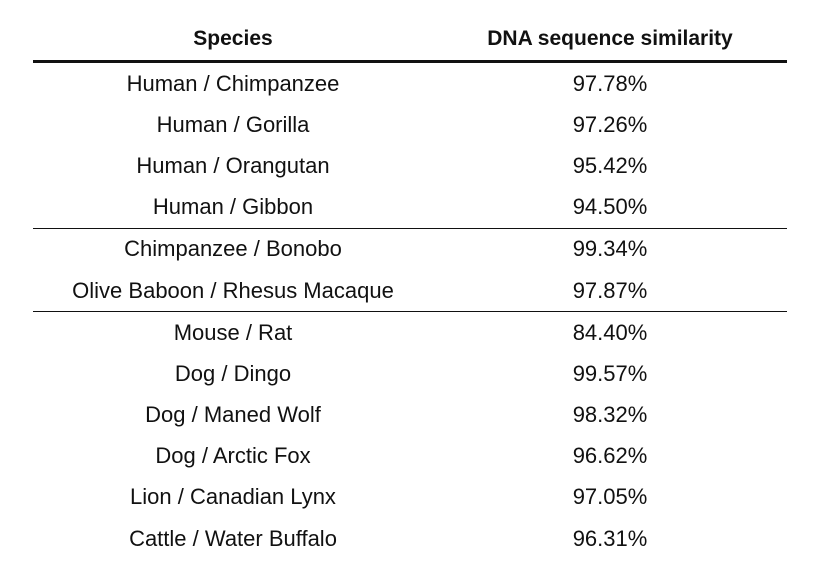 This screenshot has height=578, width=819. Describe the element at coordinates (233, 456) in the screenshot. I see `species-cell: Dog / Arctic Fox` at that location.